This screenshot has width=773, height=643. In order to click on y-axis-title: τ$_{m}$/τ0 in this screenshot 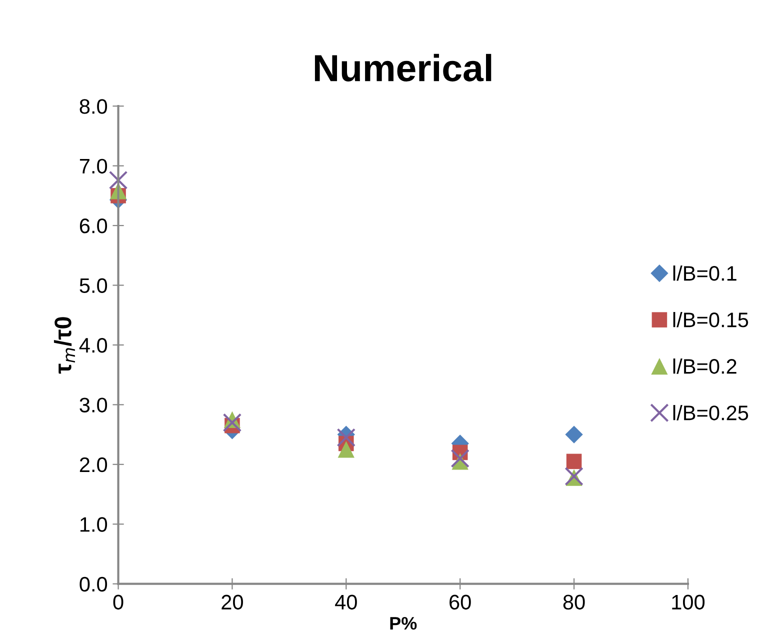, I will do `click(64, 345)`.